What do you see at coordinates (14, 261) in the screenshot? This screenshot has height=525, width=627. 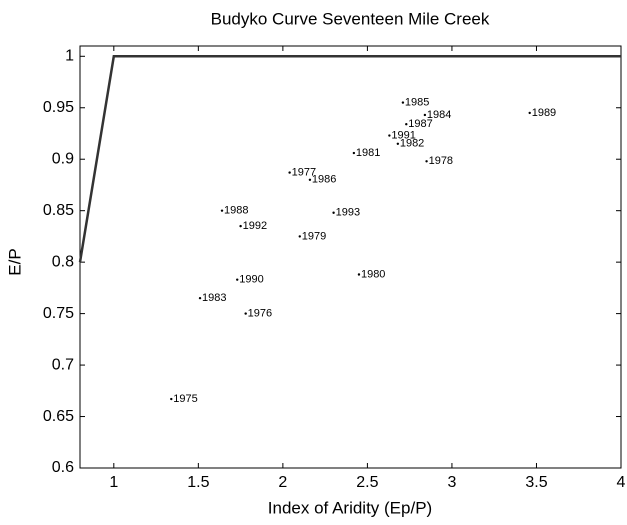 I see `y-axis-label: E/P` at bounding box center [14, 261].